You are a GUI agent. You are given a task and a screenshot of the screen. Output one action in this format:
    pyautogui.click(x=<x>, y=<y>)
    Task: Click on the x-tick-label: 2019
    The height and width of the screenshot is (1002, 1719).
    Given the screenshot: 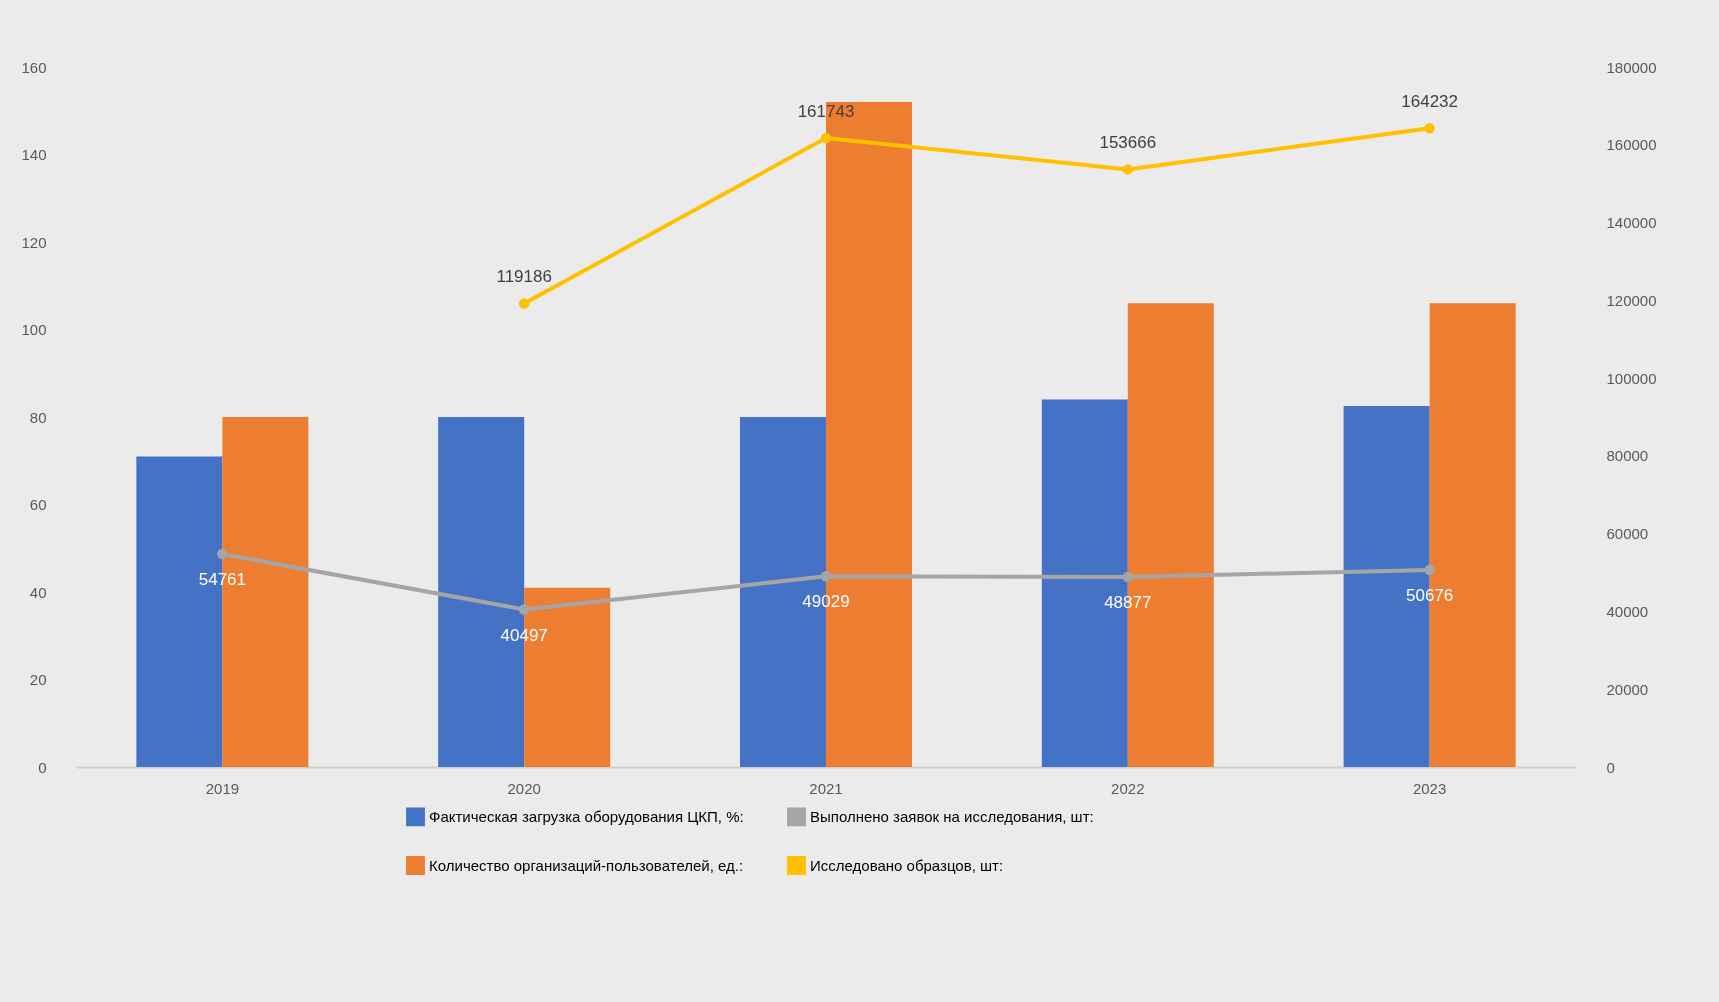 What is the action you would take?
    pyautogui.click(x=222, y=788)
    